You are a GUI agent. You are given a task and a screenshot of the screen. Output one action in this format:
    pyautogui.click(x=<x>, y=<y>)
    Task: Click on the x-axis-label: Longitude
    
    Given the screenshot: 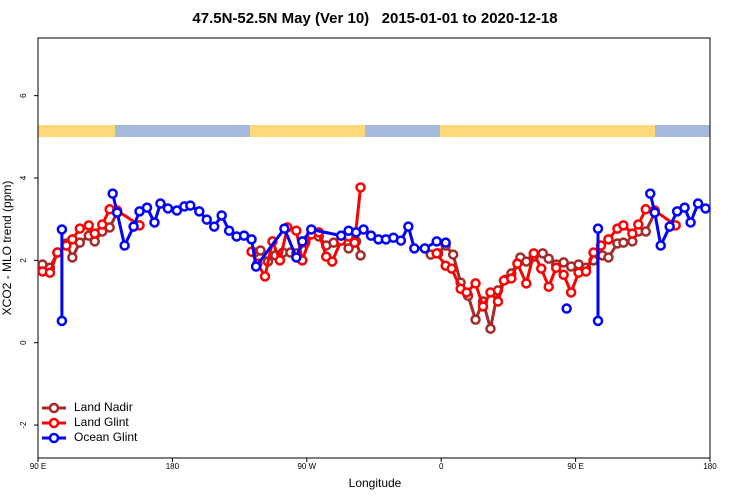 What is the action you would take?
    pyautogui.click(x=375, y=483)
    